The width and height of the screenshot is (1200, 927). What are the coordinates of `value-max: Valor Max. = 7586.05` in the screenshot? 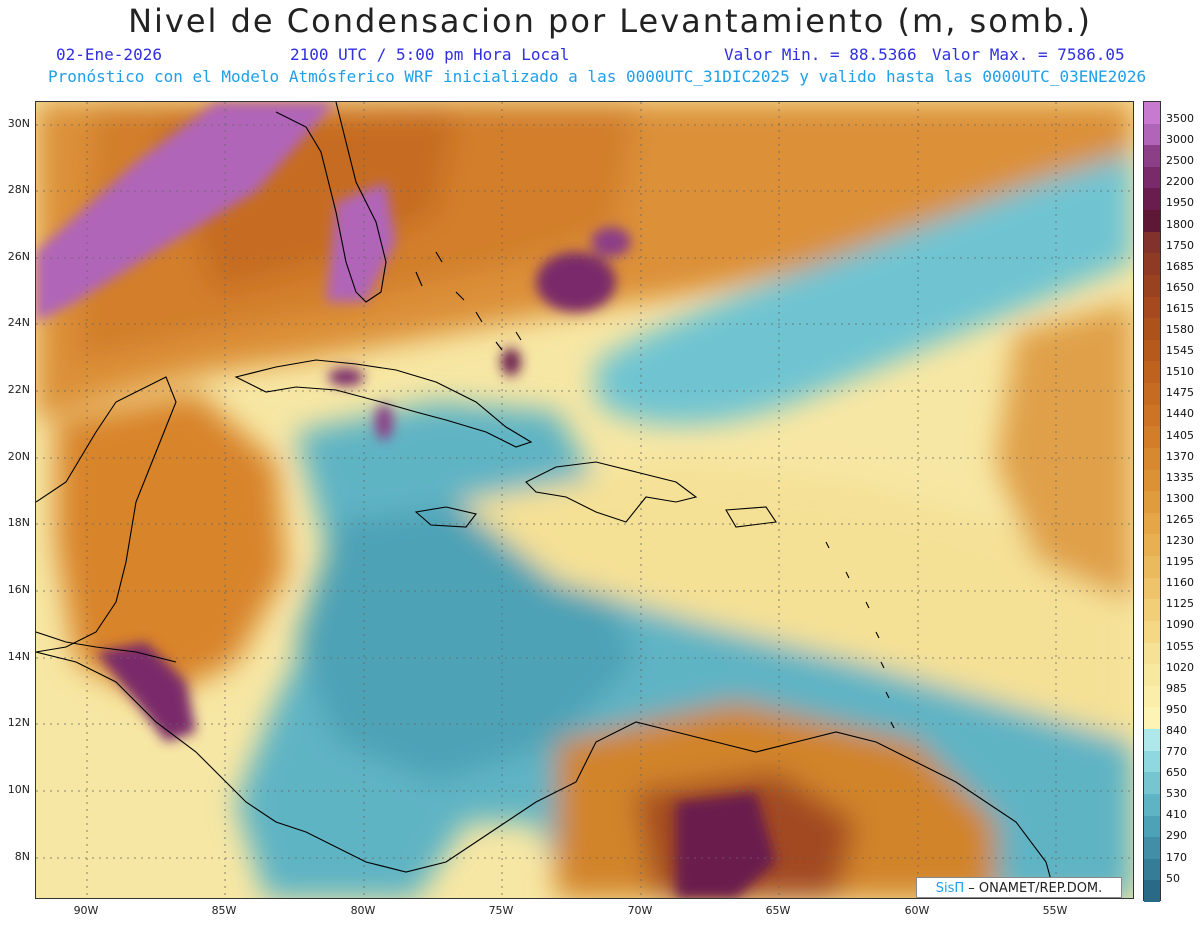 It's located at (1028, 54).